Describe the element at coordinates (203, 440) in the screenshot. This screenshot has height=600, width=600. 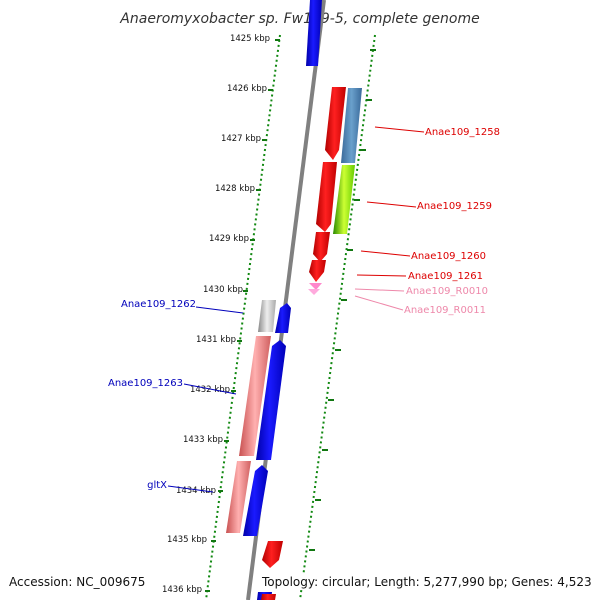
I see `svg-text: 1433 kbp` at that location.